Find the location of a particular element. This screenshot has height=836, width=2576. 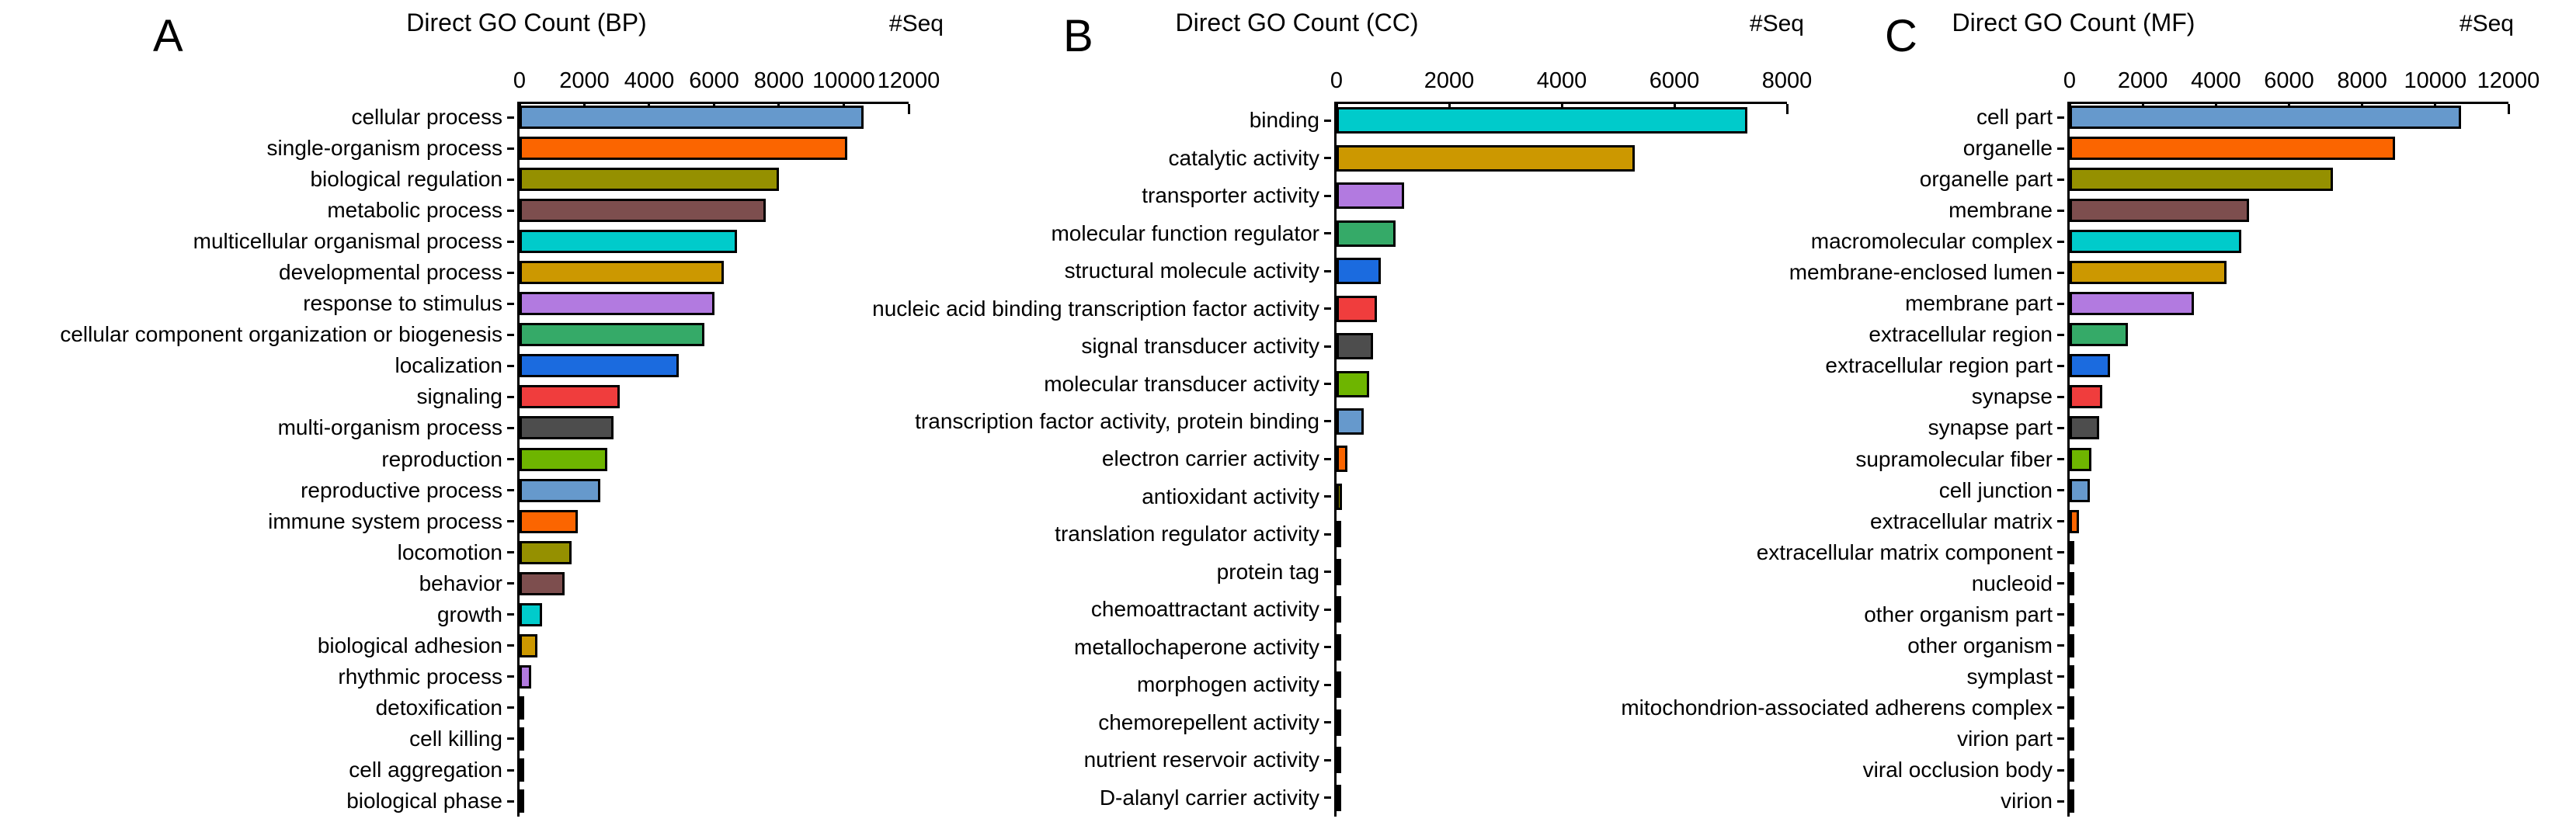

category-label-cell: molecular function regulator is located at coordinates (1148, 232).